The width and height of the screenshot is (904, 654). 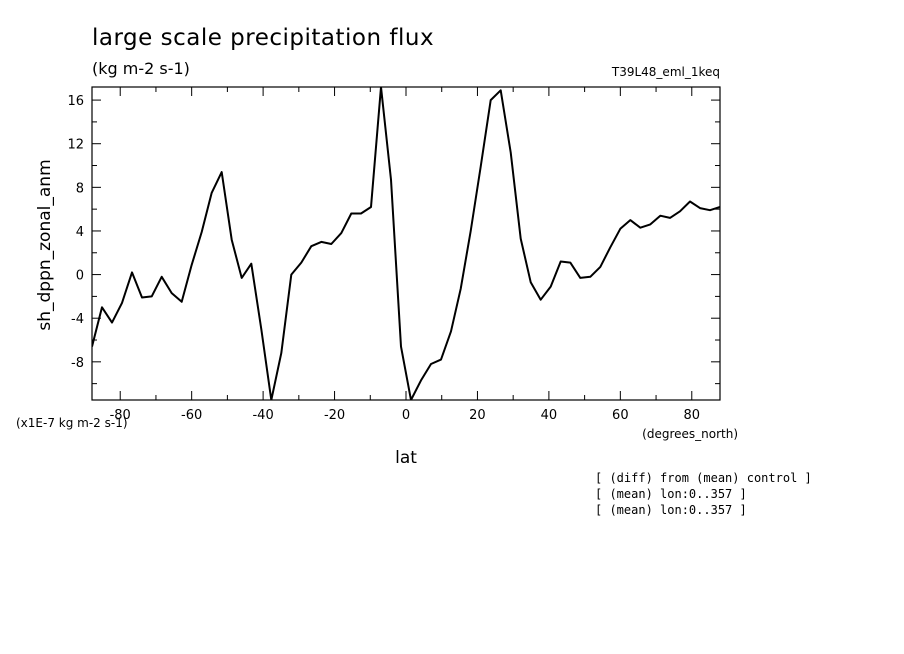 I want to click on x-tick-label: -80, so click(x=120, y=415).